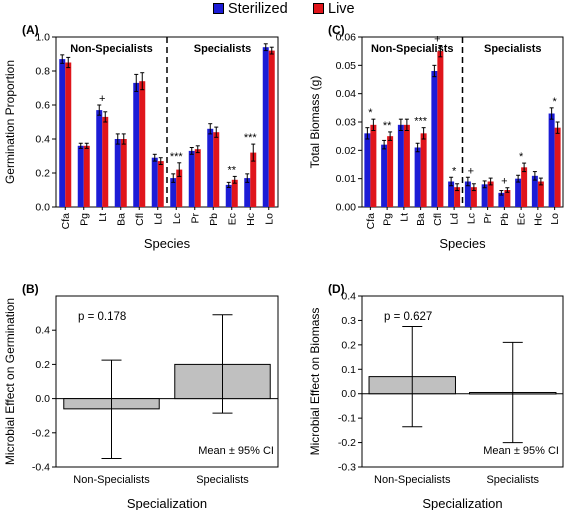 Image resolution: width=570 pixels, height=510 pixels. What do you see at coordinates (348, 370) in the screenshot?
I see `y-tick-label: 0.1` at bounding box center [348, 370].